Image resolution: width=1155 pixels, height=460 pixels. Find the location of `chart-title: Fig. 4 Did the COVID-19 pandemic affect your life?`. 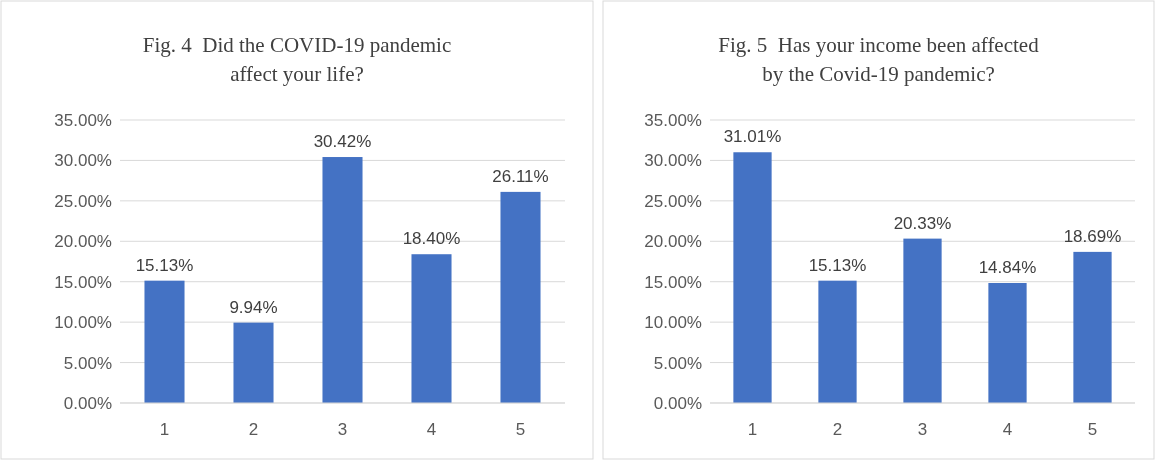

chart-title: Fig. 4 Did the COVID-19 pandemic affect your life? is located at coordinates (297, 59).